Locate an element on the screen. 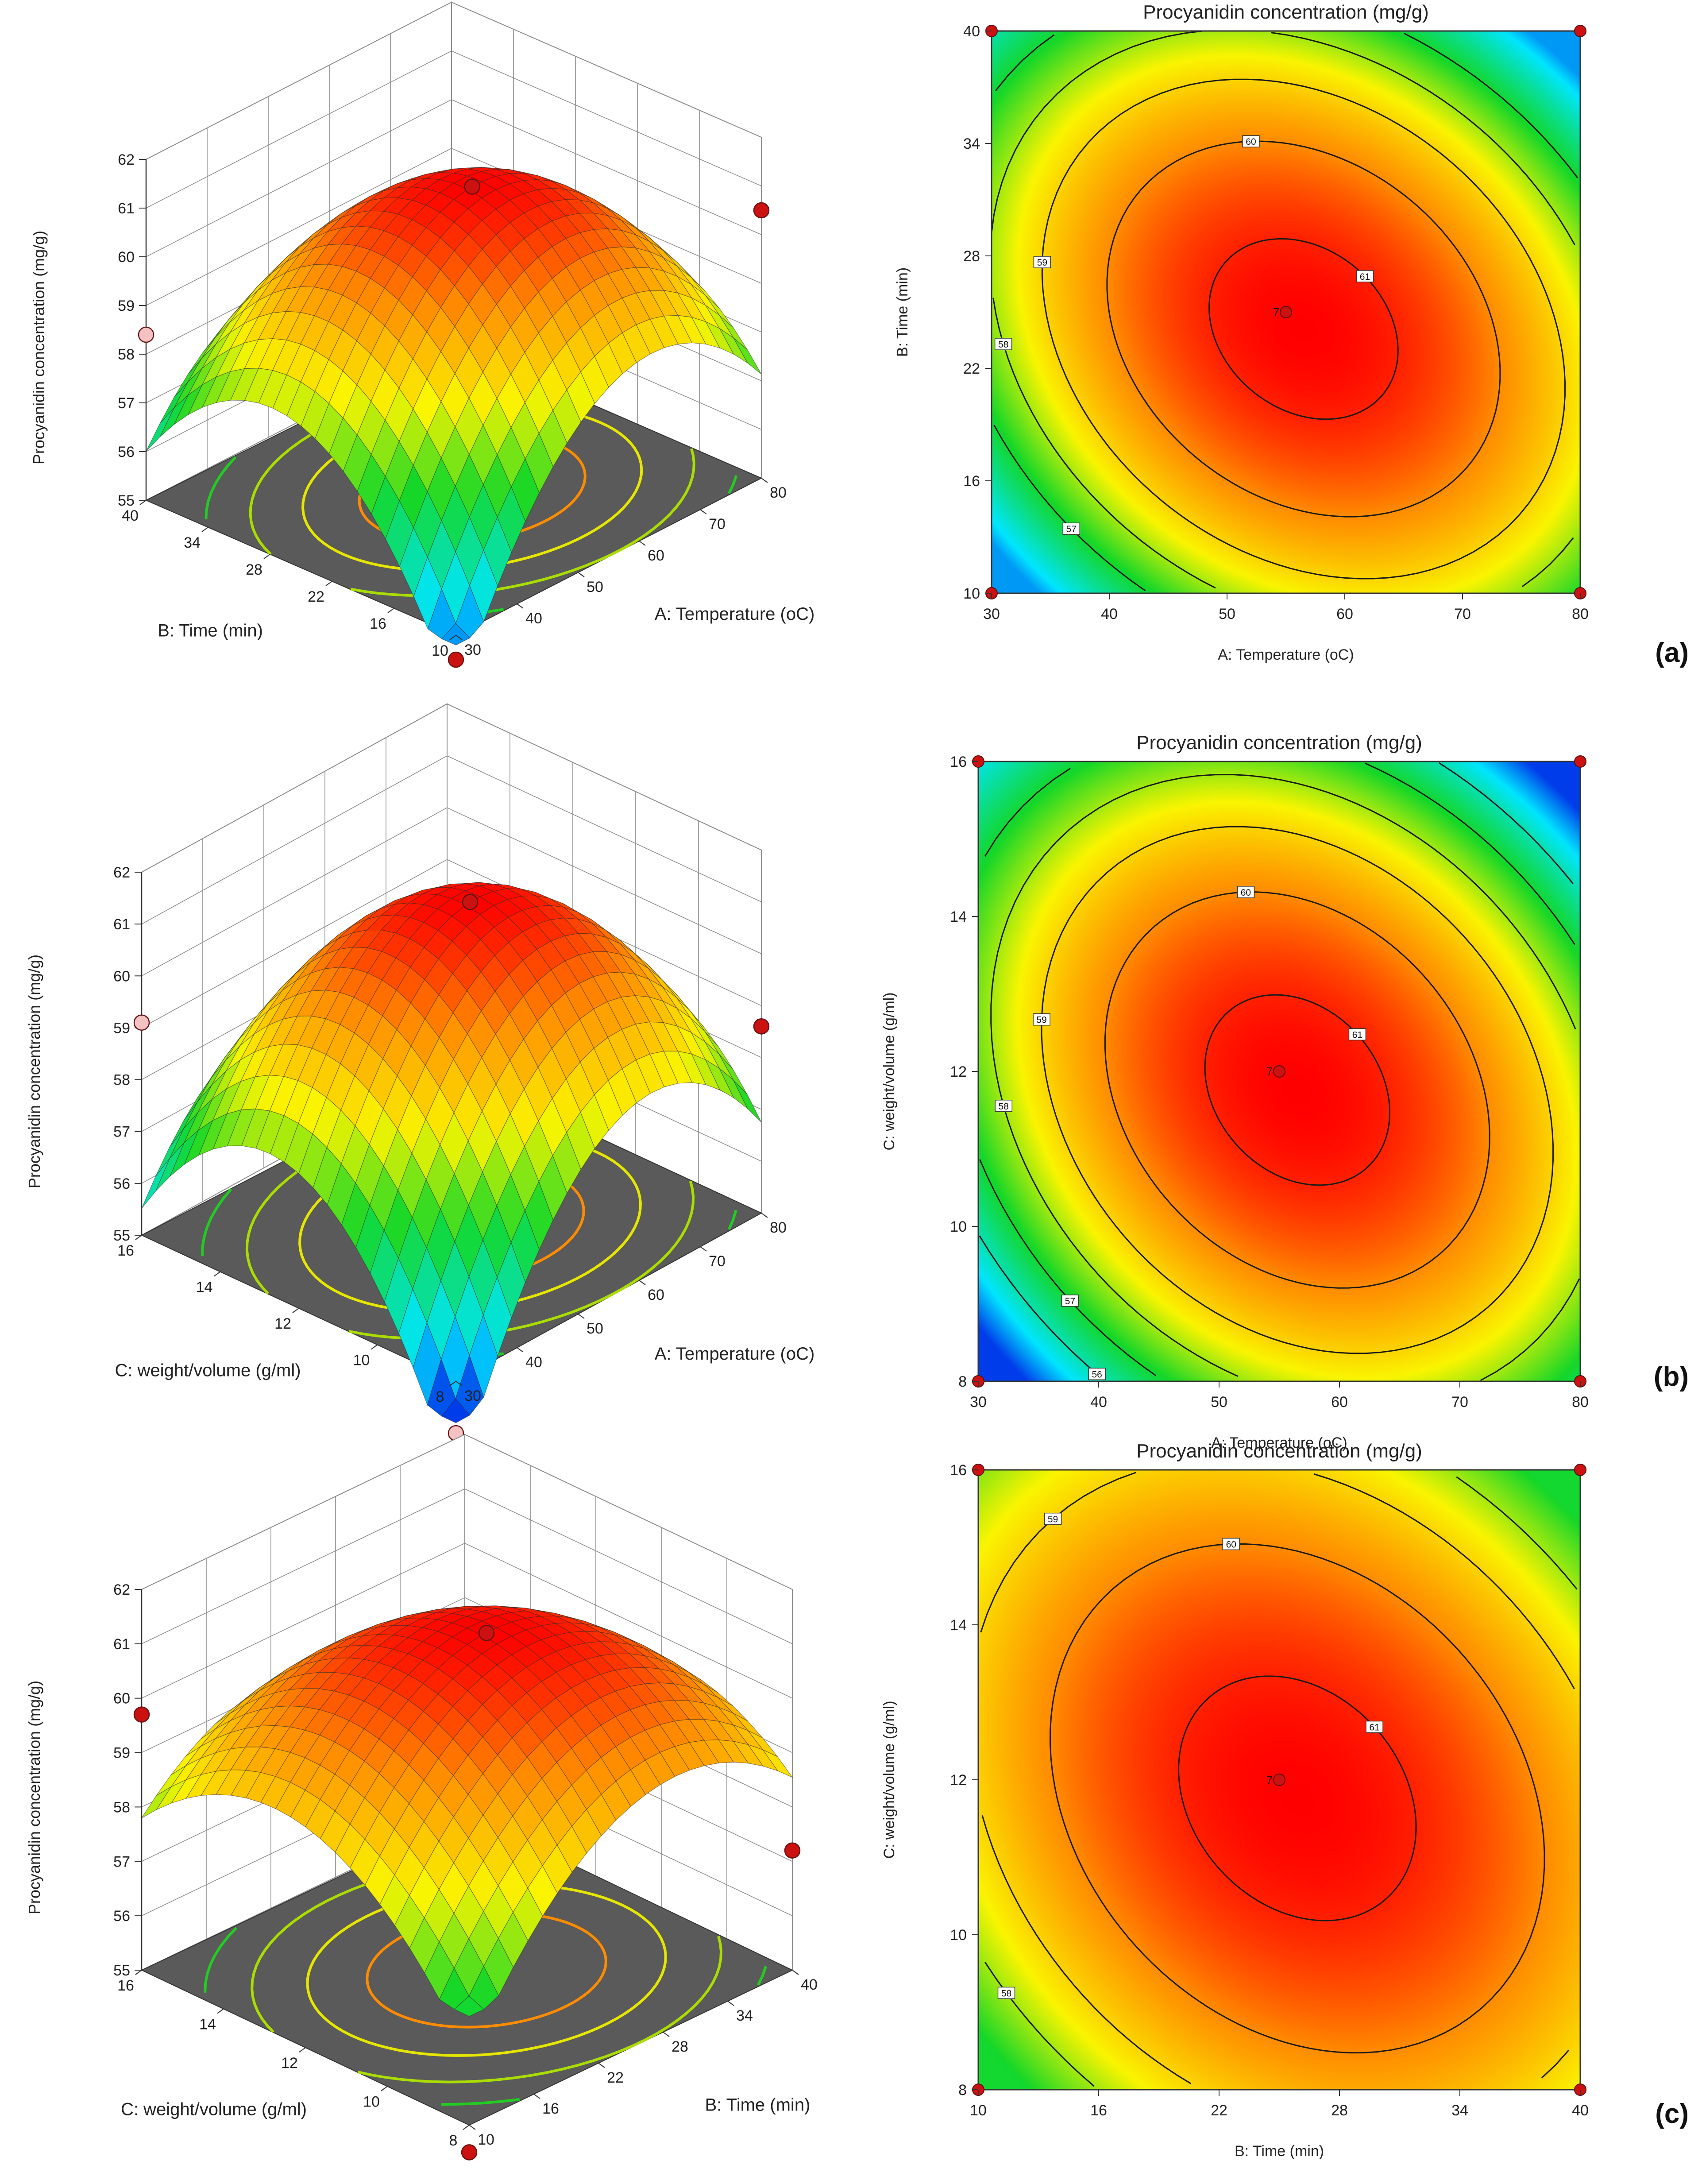 The image size is (1702, 2184). y-tick-label: 34 is located at coordinates (192, 542).